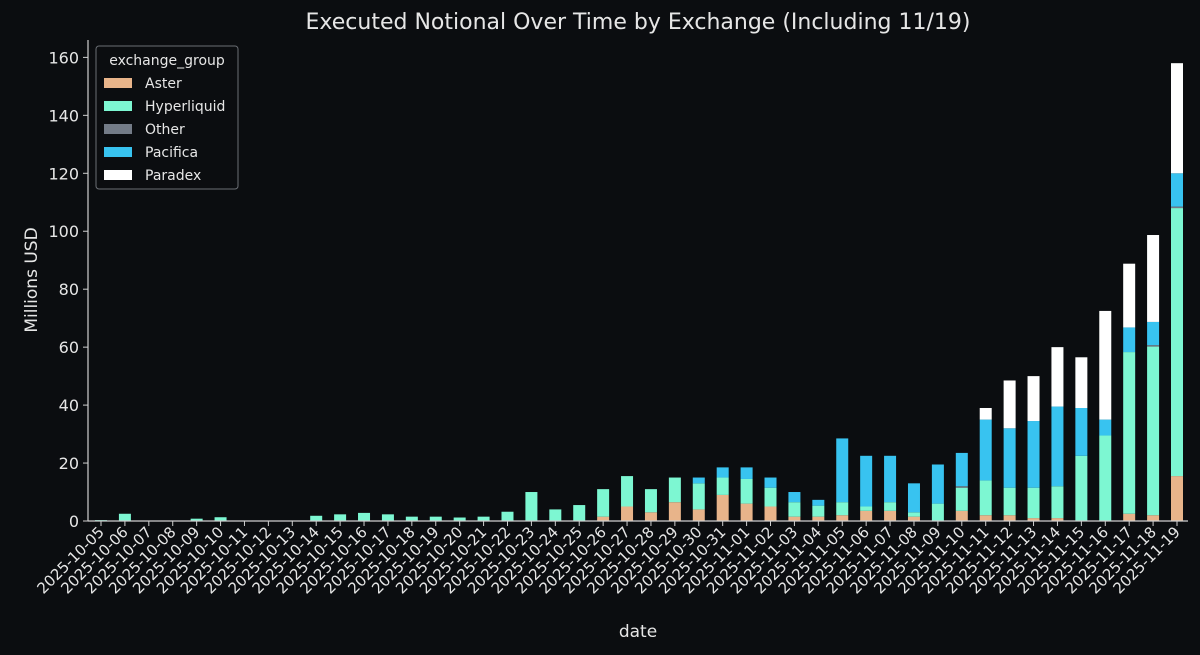 This screenshot has height=655, width=1200. I want to click on legend-swatch-paradex, so click(118, 175).